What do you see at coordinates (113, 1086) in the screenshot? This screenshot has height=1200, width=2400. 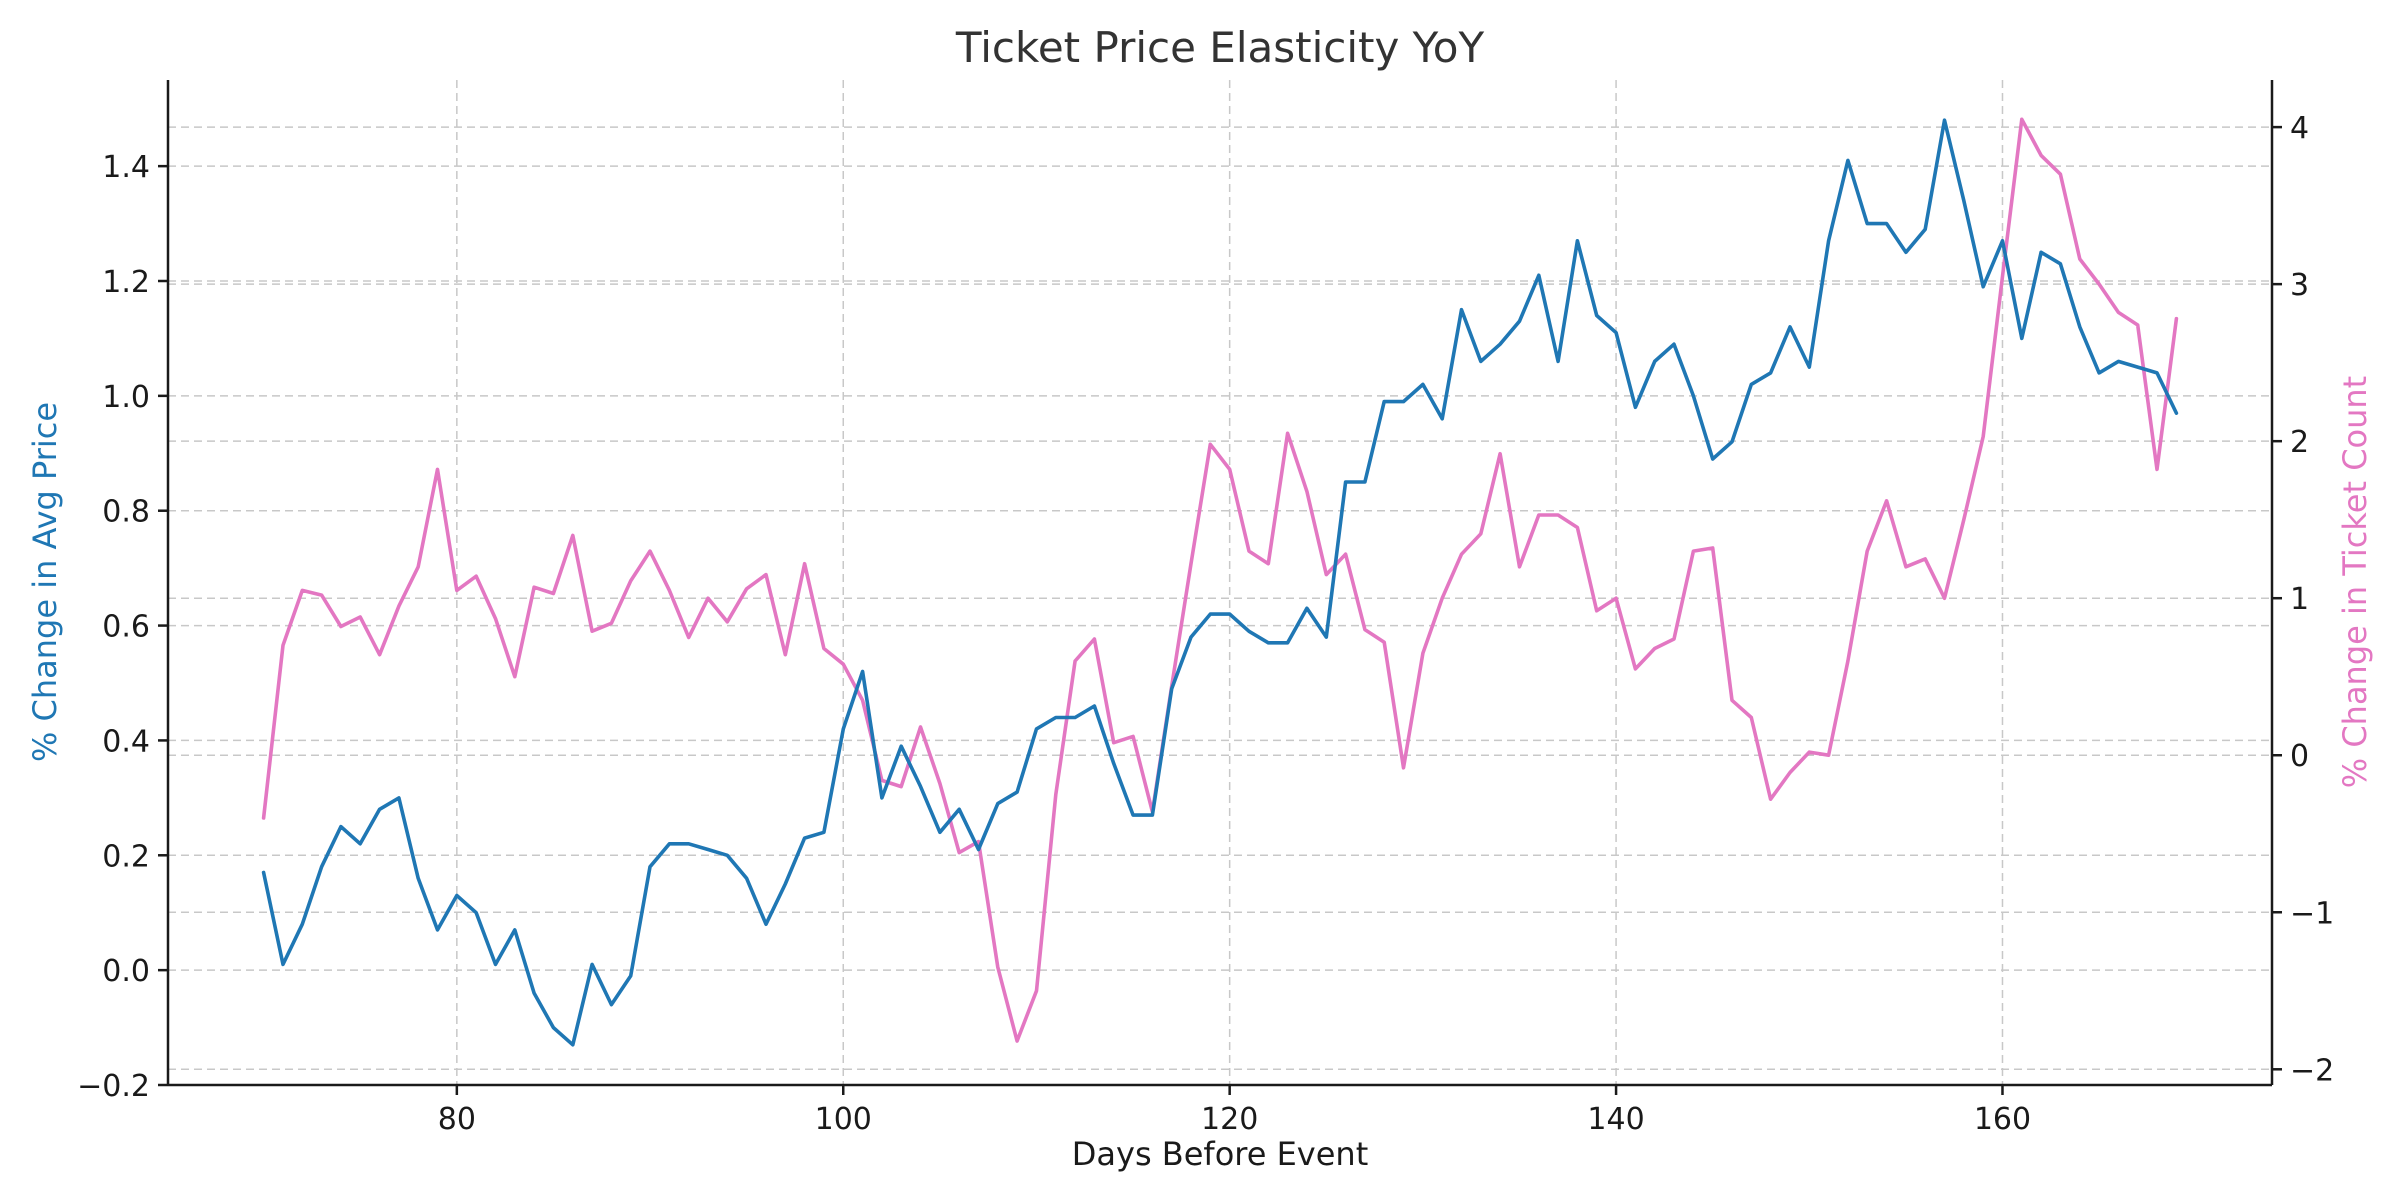 I see `y-tick-label: −0.2` at bounding box center [113, 1086].